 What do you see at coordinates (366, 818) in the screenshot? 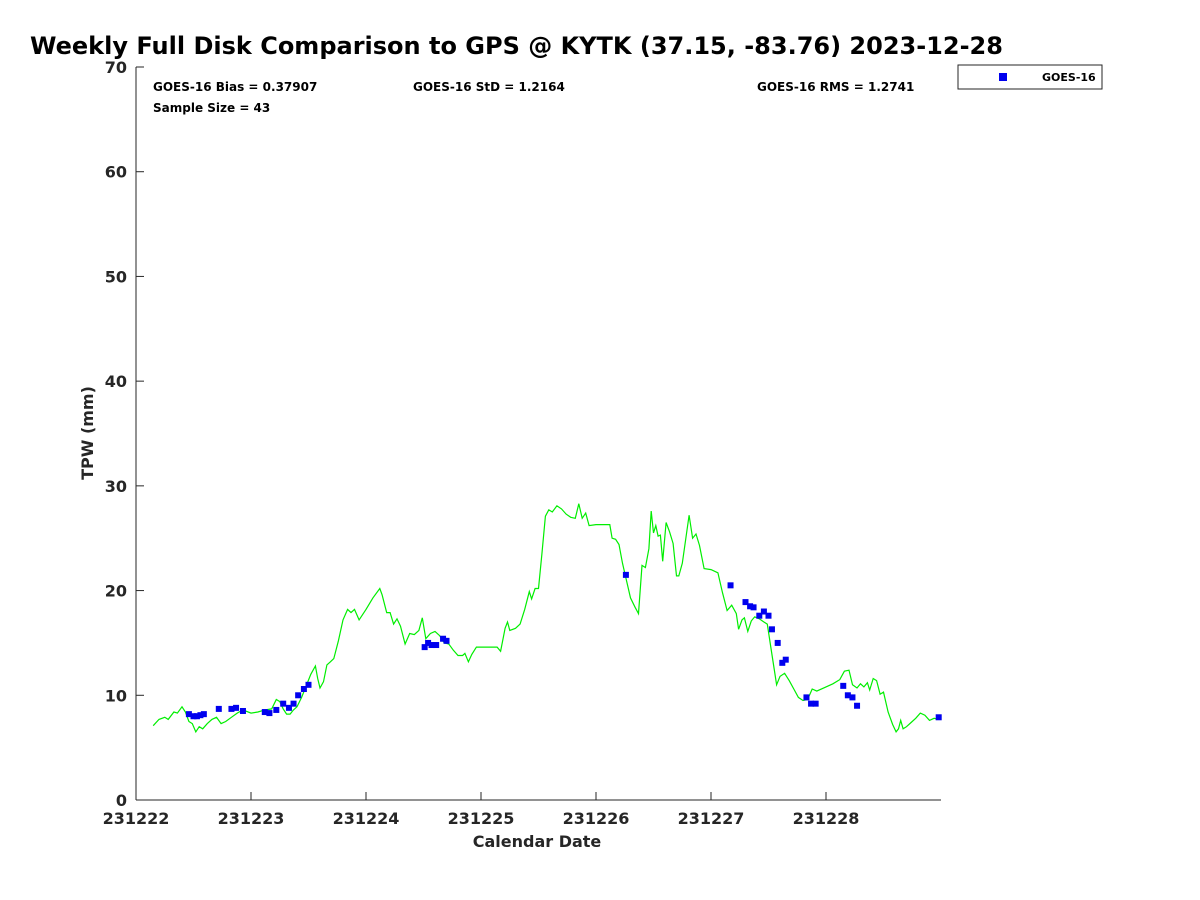
I see `x-tick-label: 231224` at bounding box center [366, 818].